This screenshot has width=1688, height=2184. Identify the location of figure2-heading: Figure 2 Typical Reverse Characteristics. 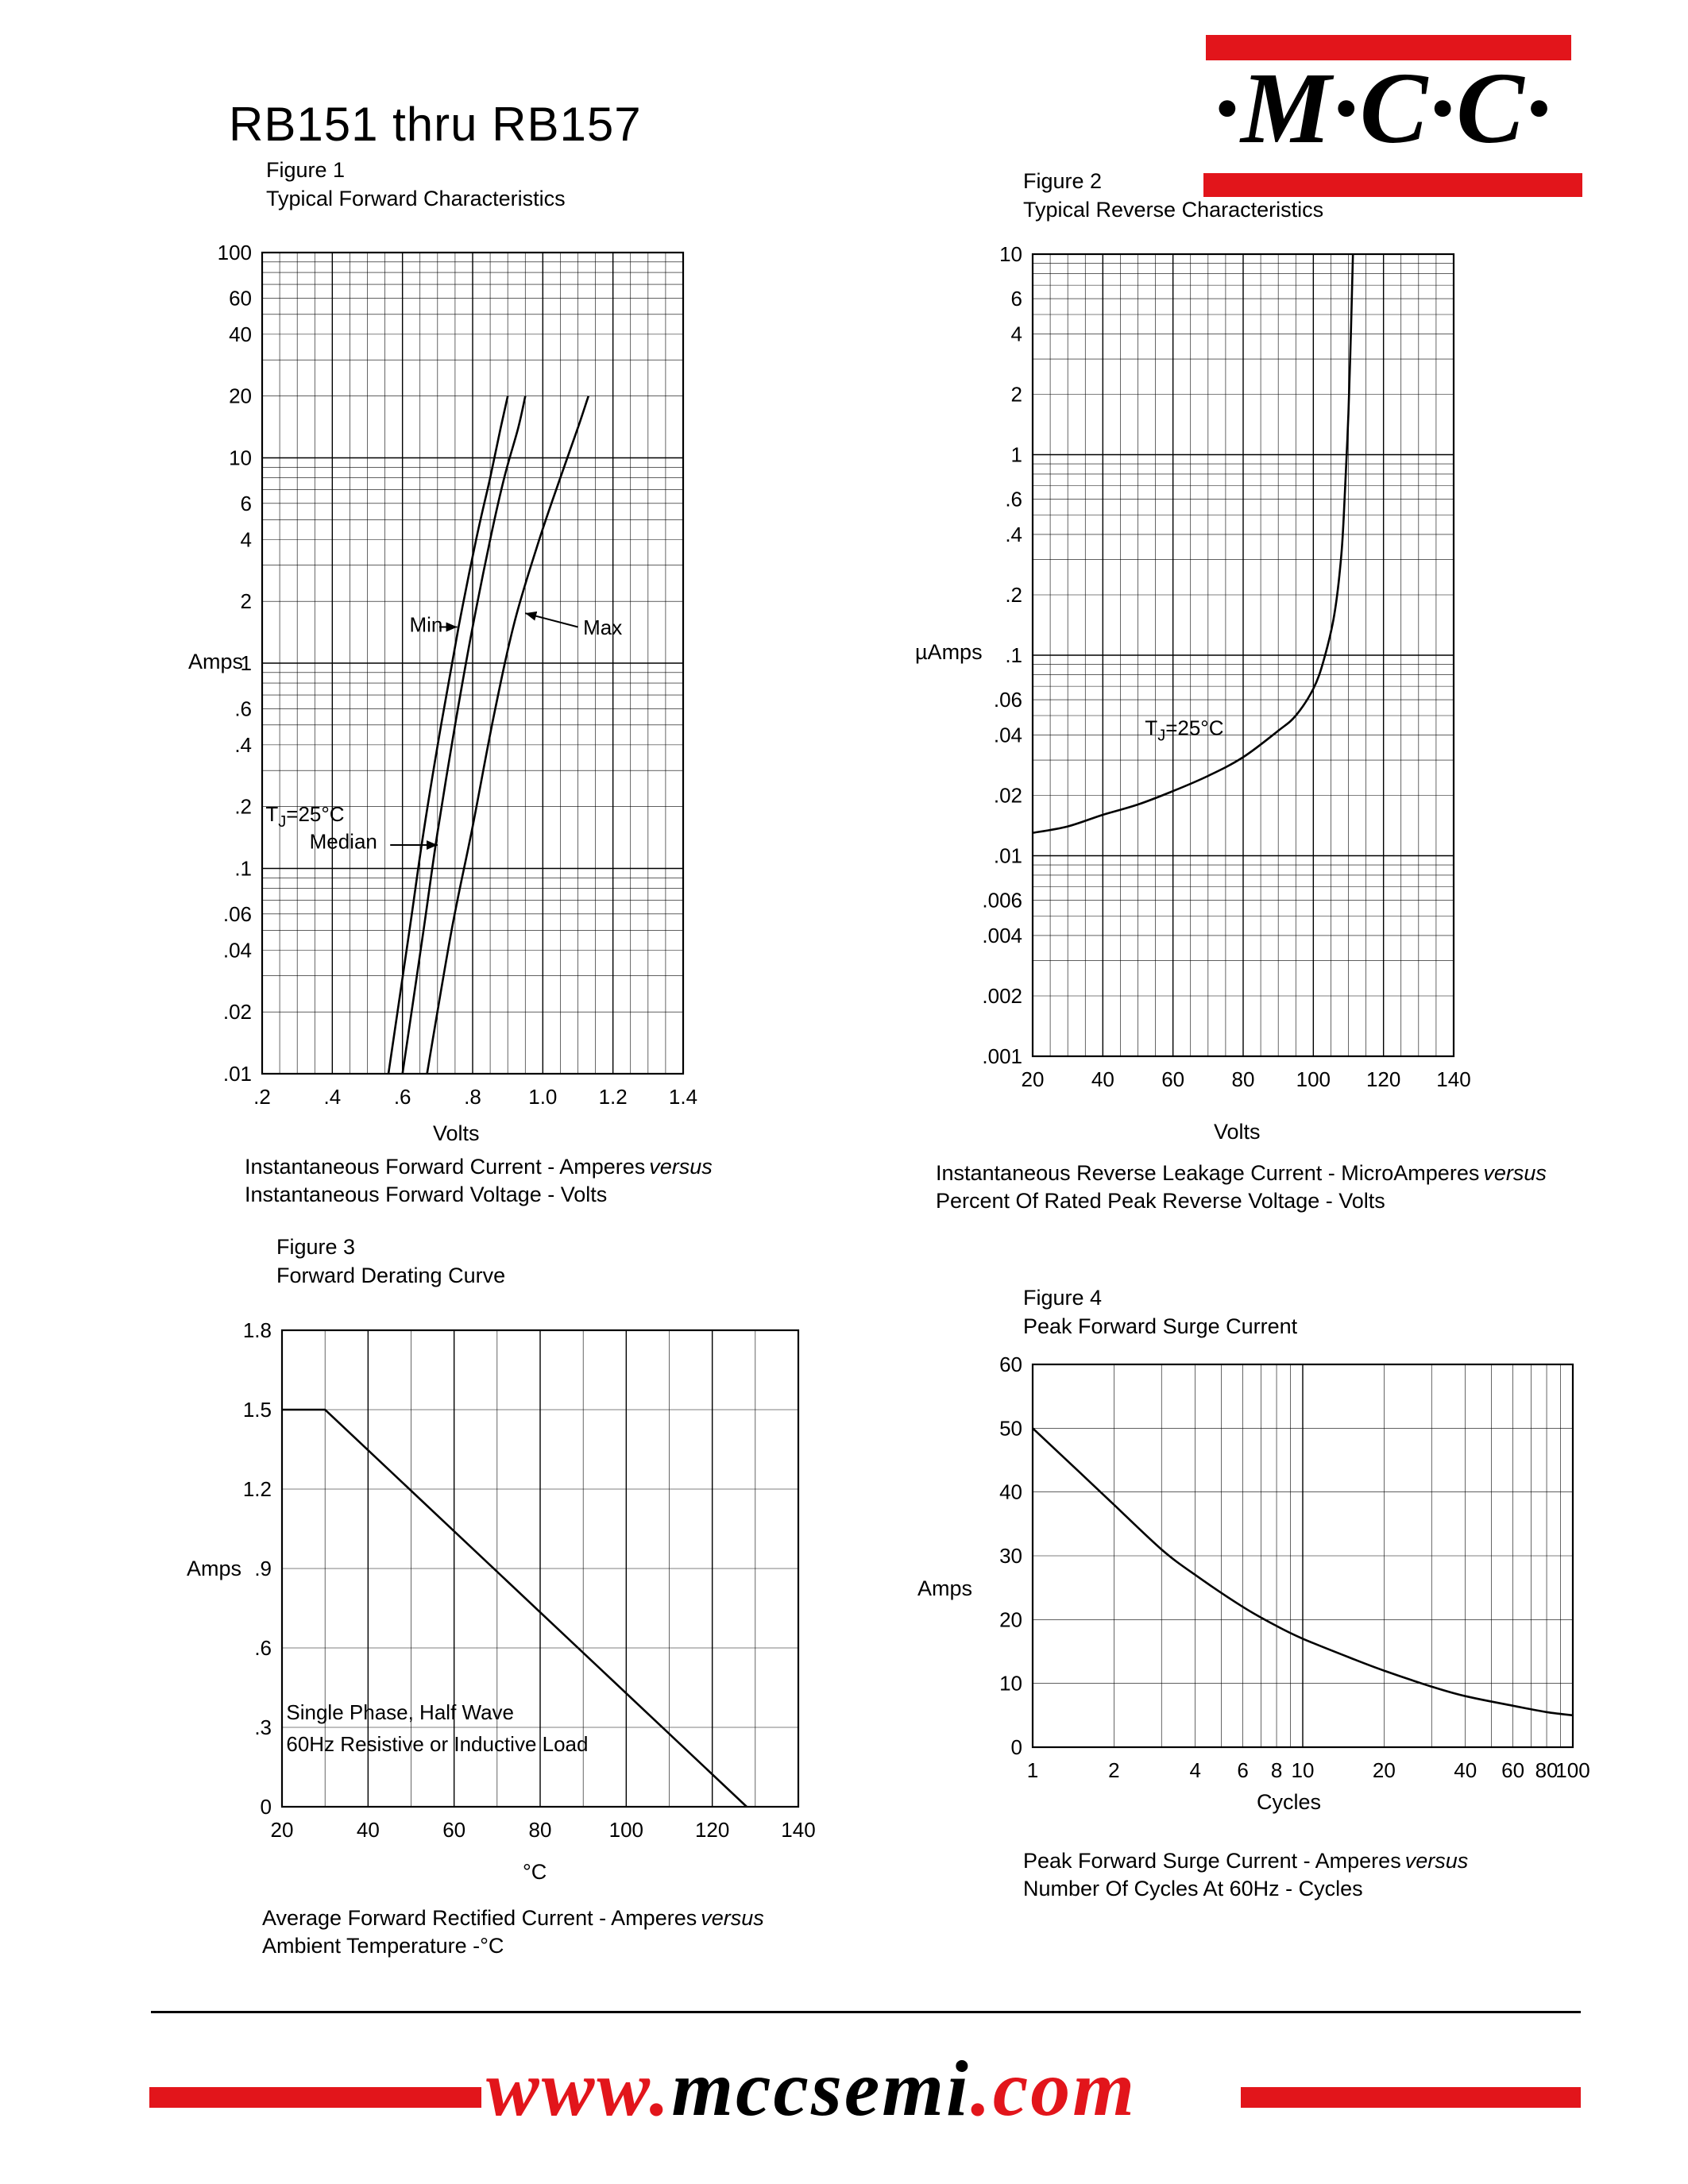
(1173, 195).